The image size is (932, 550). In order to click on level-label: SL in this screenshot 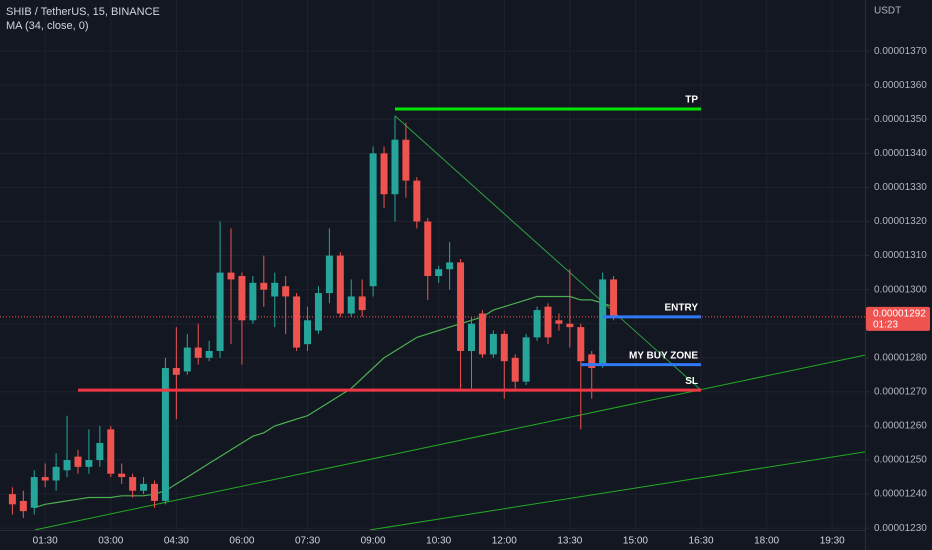, I will do `click(691, 381)`.